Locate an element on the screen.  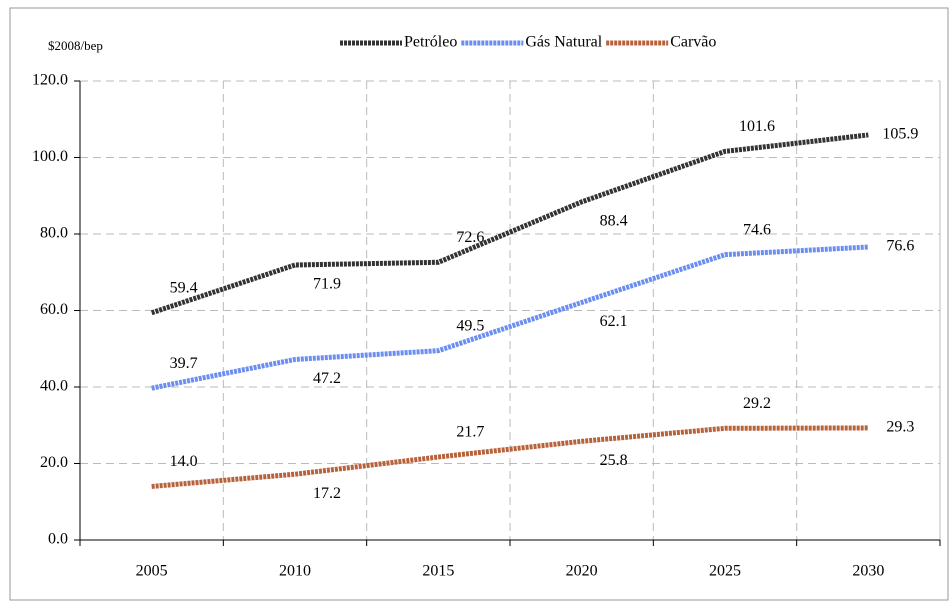
data-label: 29.3 is located at coordinates (900, 427).